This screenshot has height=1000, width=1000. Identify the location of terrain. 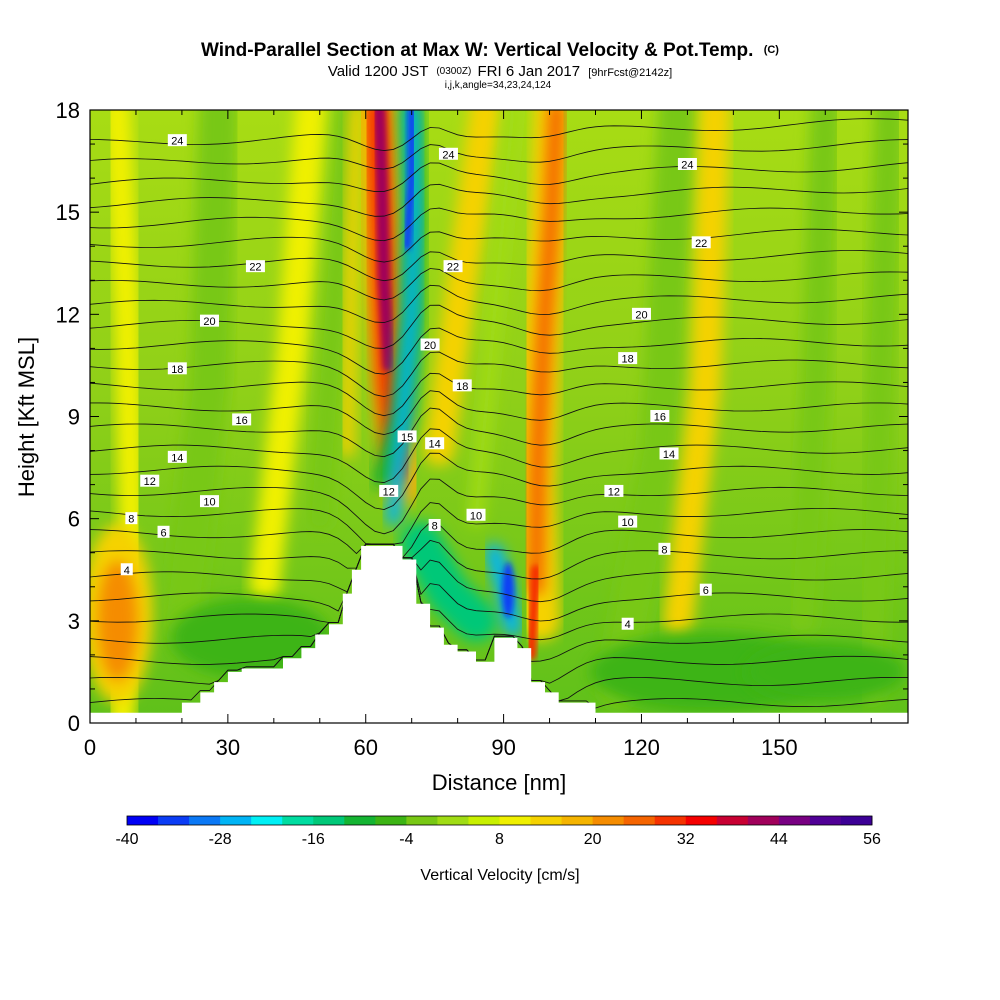
(499, 634).